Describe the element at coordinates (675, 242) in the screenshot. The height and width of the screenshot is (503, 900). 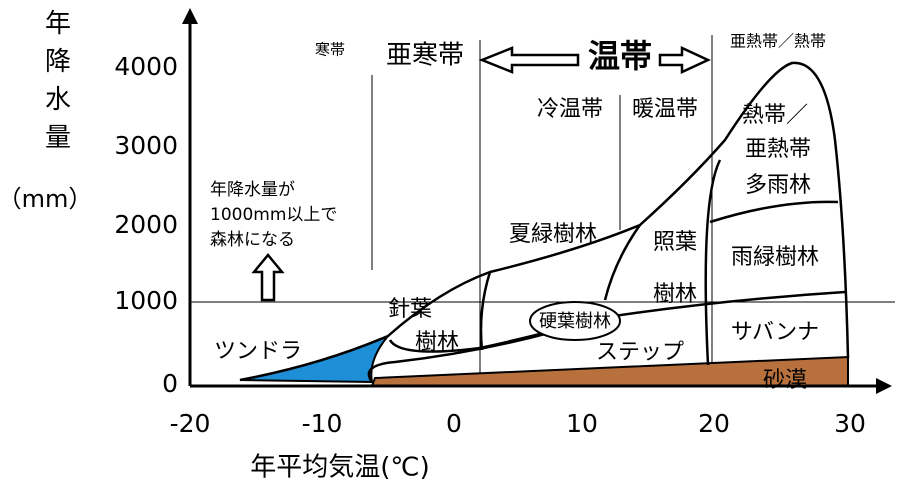
I see `biome-label: 照葉` at that location.